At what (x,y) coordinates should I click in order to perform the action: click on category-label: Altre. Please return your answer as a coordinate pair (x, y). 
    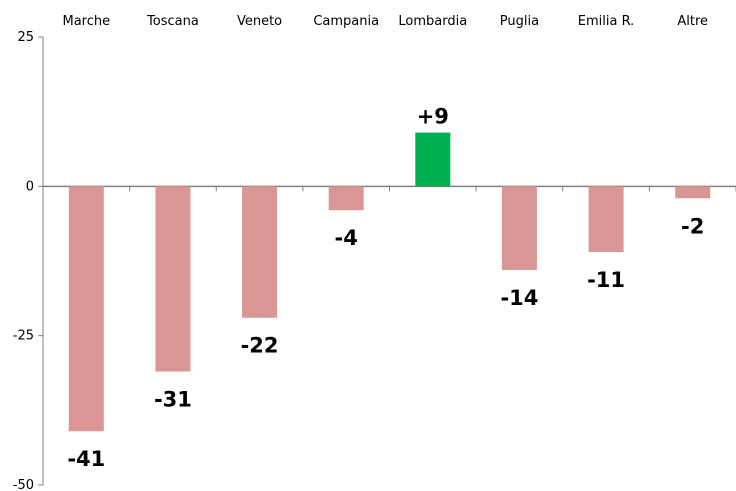
    Looking at the image, I should click on (692, 21).